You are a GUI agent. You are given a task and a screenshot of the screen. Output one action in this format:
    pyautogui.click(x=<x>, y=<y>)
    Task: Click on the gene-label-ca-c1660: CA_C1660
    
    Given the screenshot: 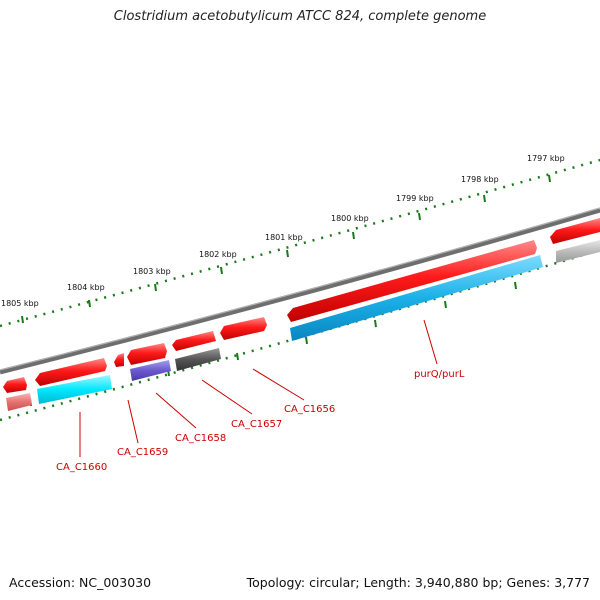 What is the action you would take?
    pyautogui.click(x=81, y=467)
    